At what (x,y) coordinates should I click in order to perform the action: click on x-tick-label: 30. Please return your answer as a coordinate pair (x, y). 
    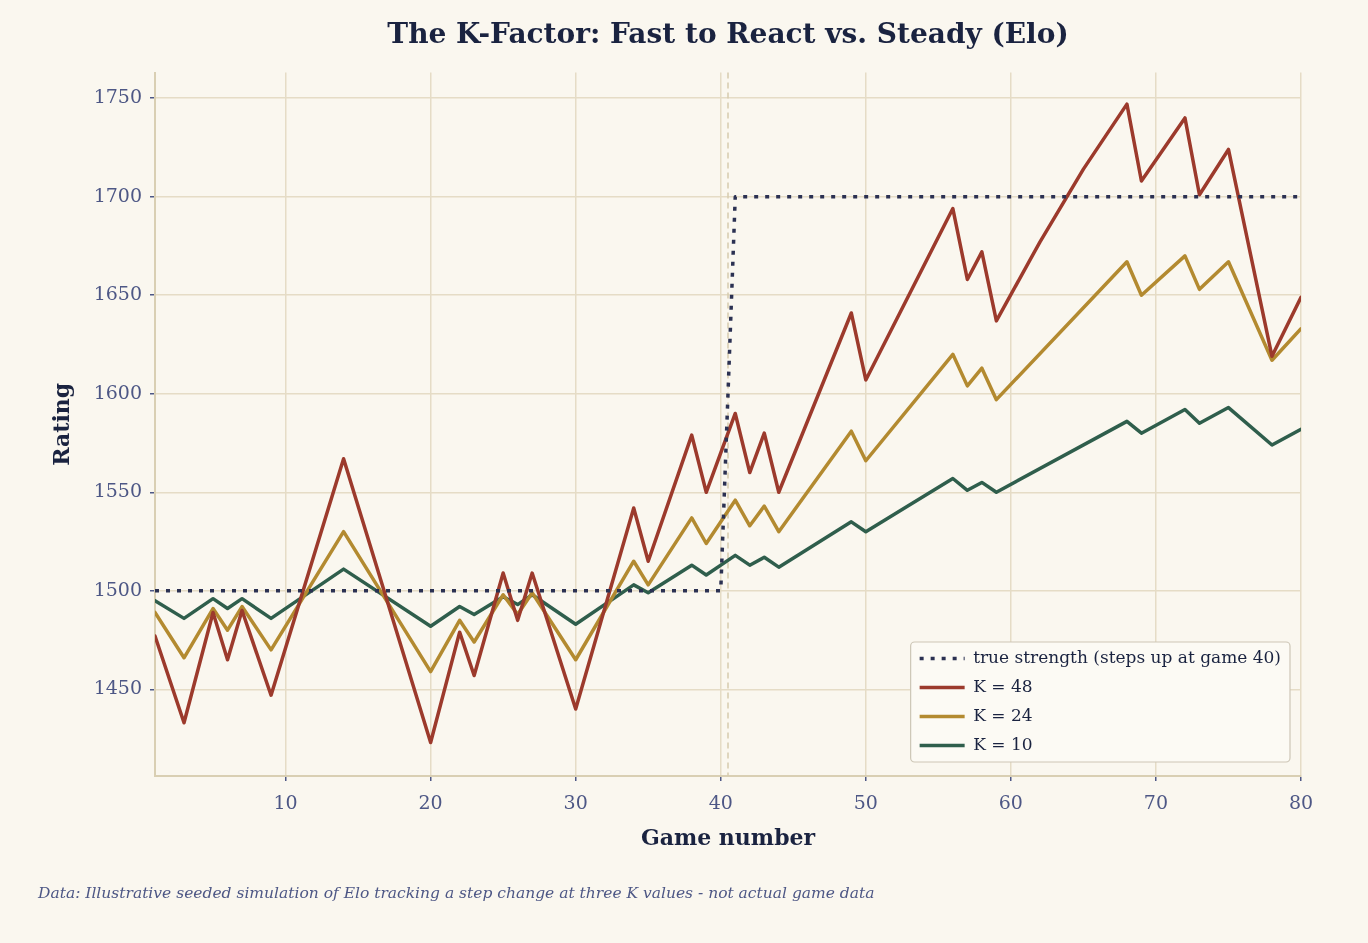
    Looking at the image, I should click on (575, 802).